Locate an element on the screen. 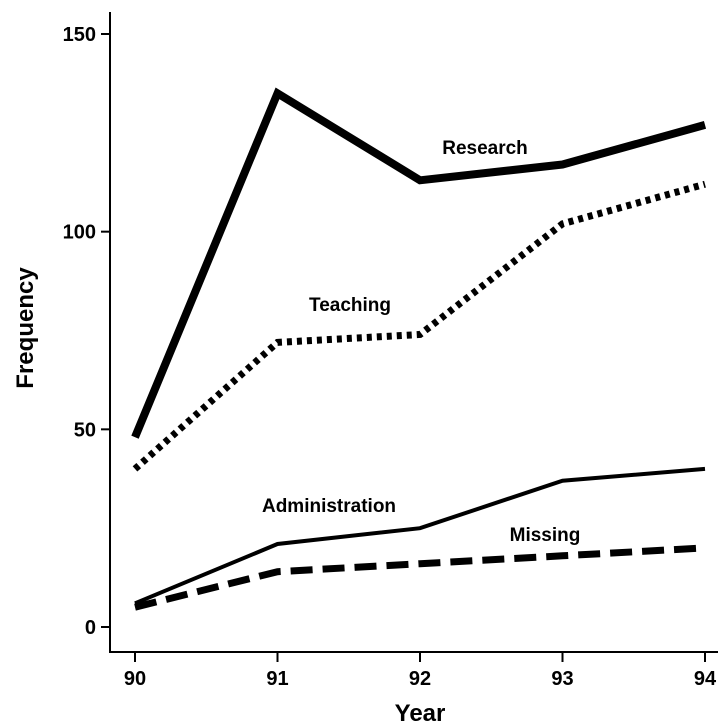 This screenshot has height=728, width=723. x-axis-title: Year is located at coordinates (420, 713).